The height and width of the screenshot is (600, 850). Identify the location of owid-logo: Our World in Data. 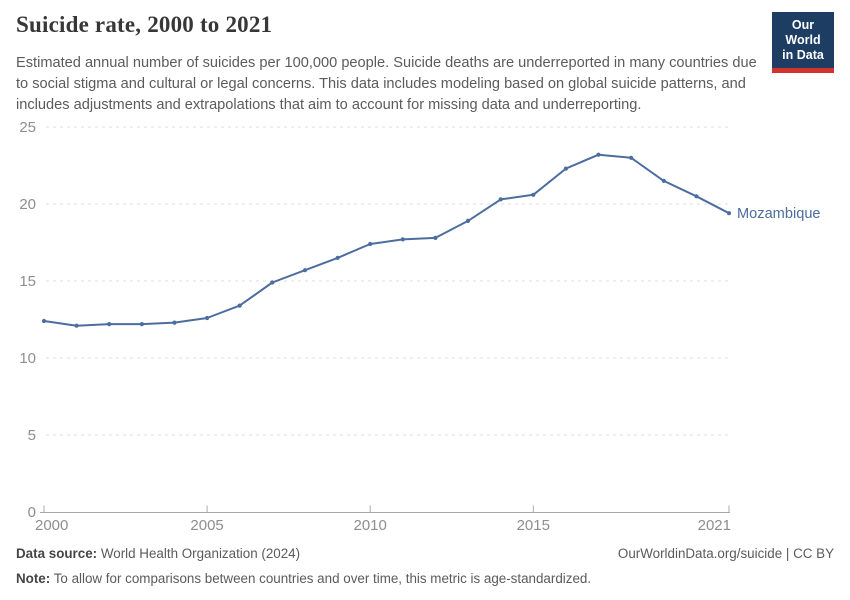
(803, 43).